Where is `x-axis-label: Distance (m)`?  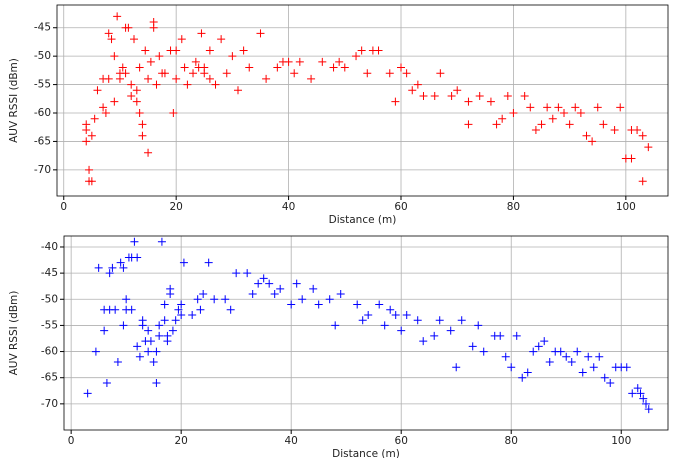
x-axis-label: Distance (m) is located at coordinates (366, 453).